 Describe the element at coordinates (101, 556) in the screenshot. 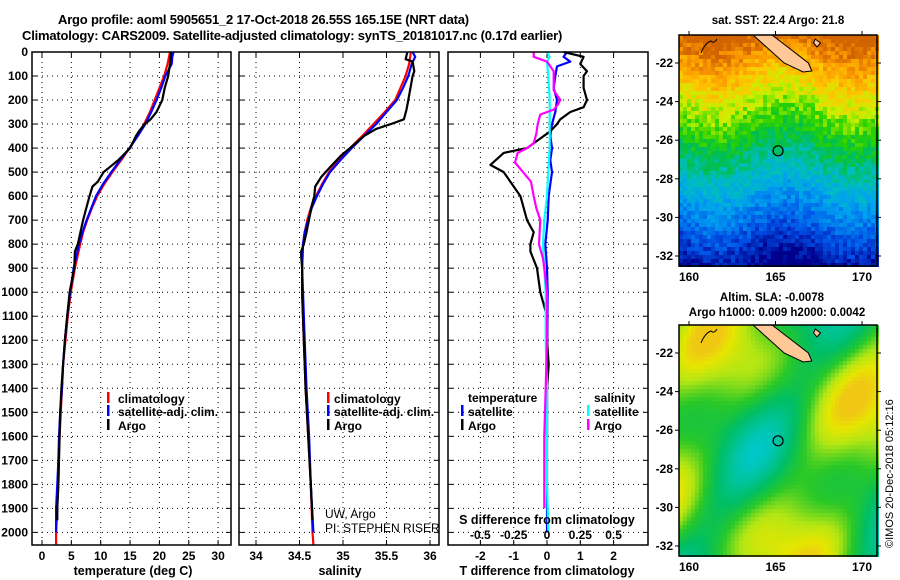

I see `temp-tick-label: 10` at that location.